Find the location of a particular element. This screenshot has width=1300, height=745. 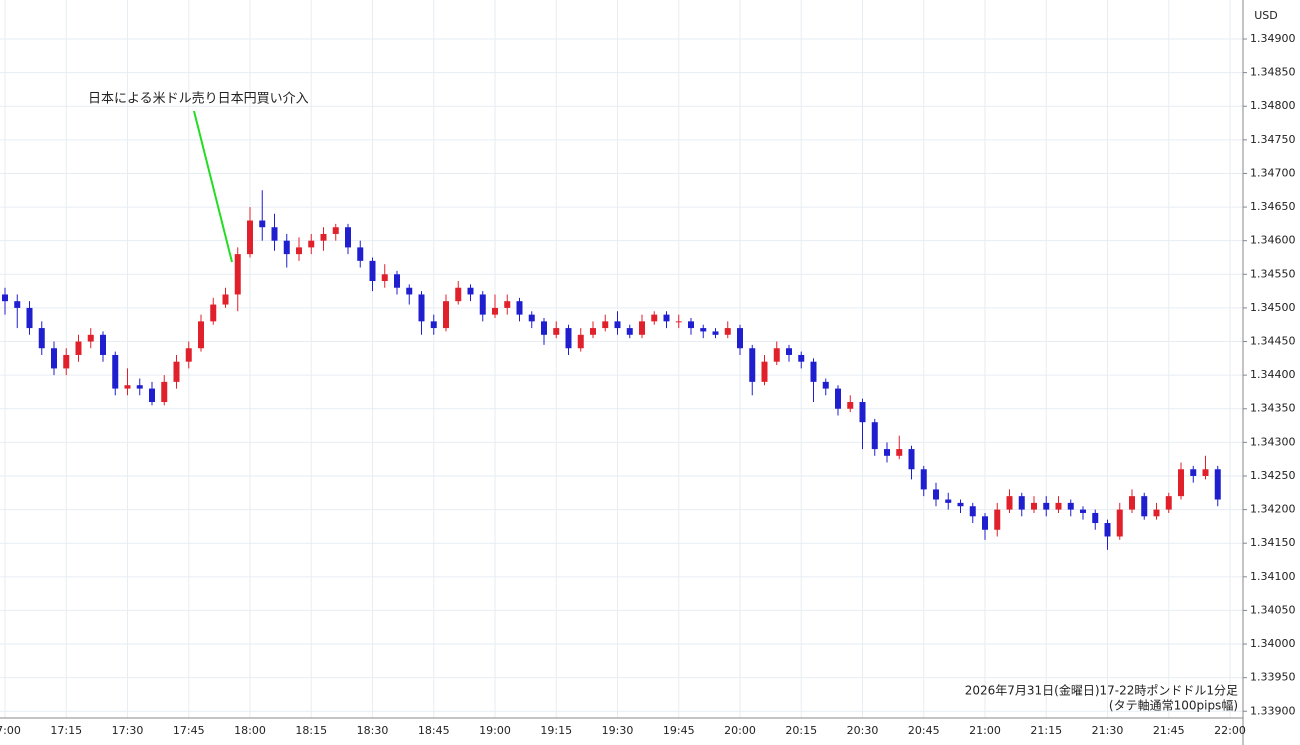

x-tick-label: 20:15 is located at coordinates (801, 730).